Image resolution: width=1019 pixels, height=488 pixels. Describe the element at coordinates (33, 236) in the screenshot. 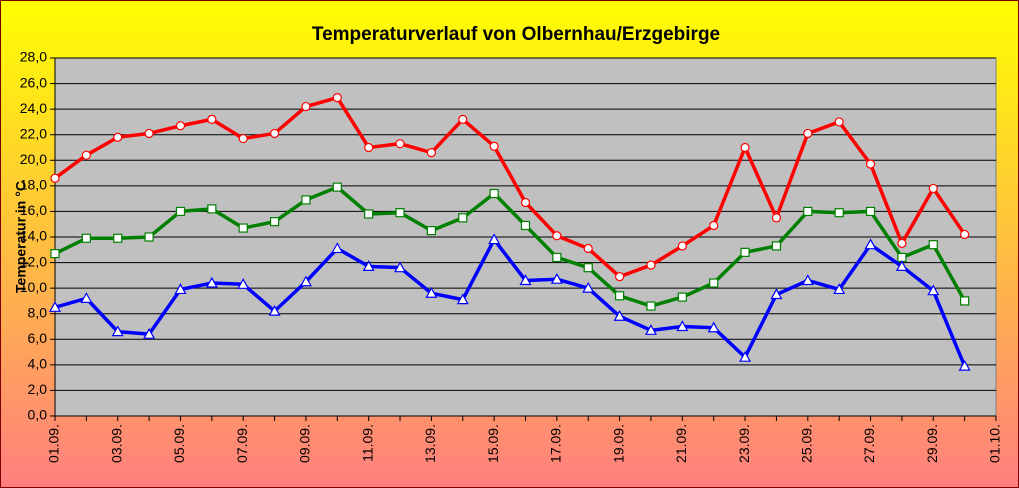

I see `y-tick-label: 14,0` at that location.